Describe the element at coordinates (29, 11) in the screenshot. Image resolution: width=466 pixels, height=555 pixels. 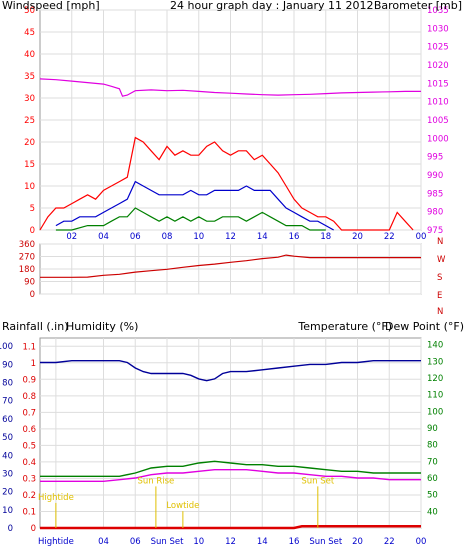
I see `windspeed-tick-50: 50` at that location.